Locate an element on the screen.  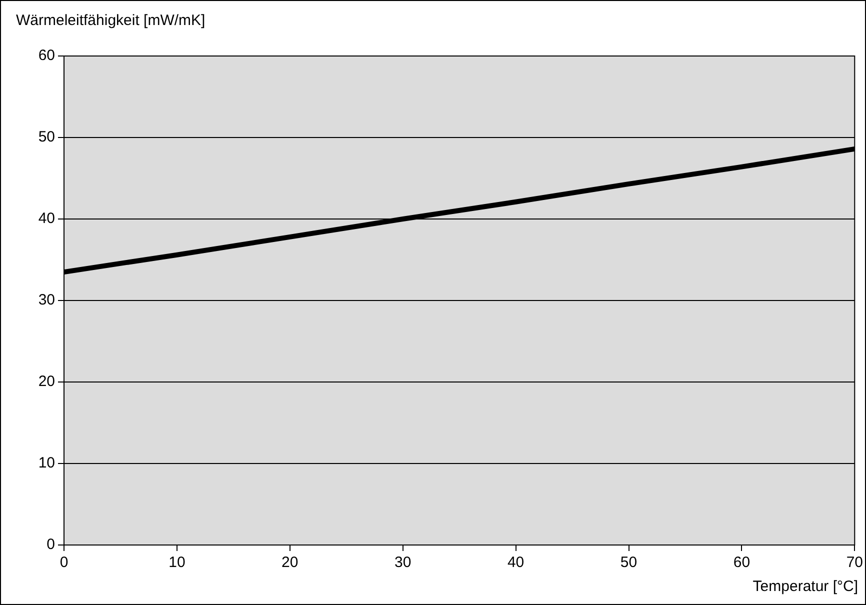
x-axis-title: Temperatur [°C] is located at coordinates (805, 586).